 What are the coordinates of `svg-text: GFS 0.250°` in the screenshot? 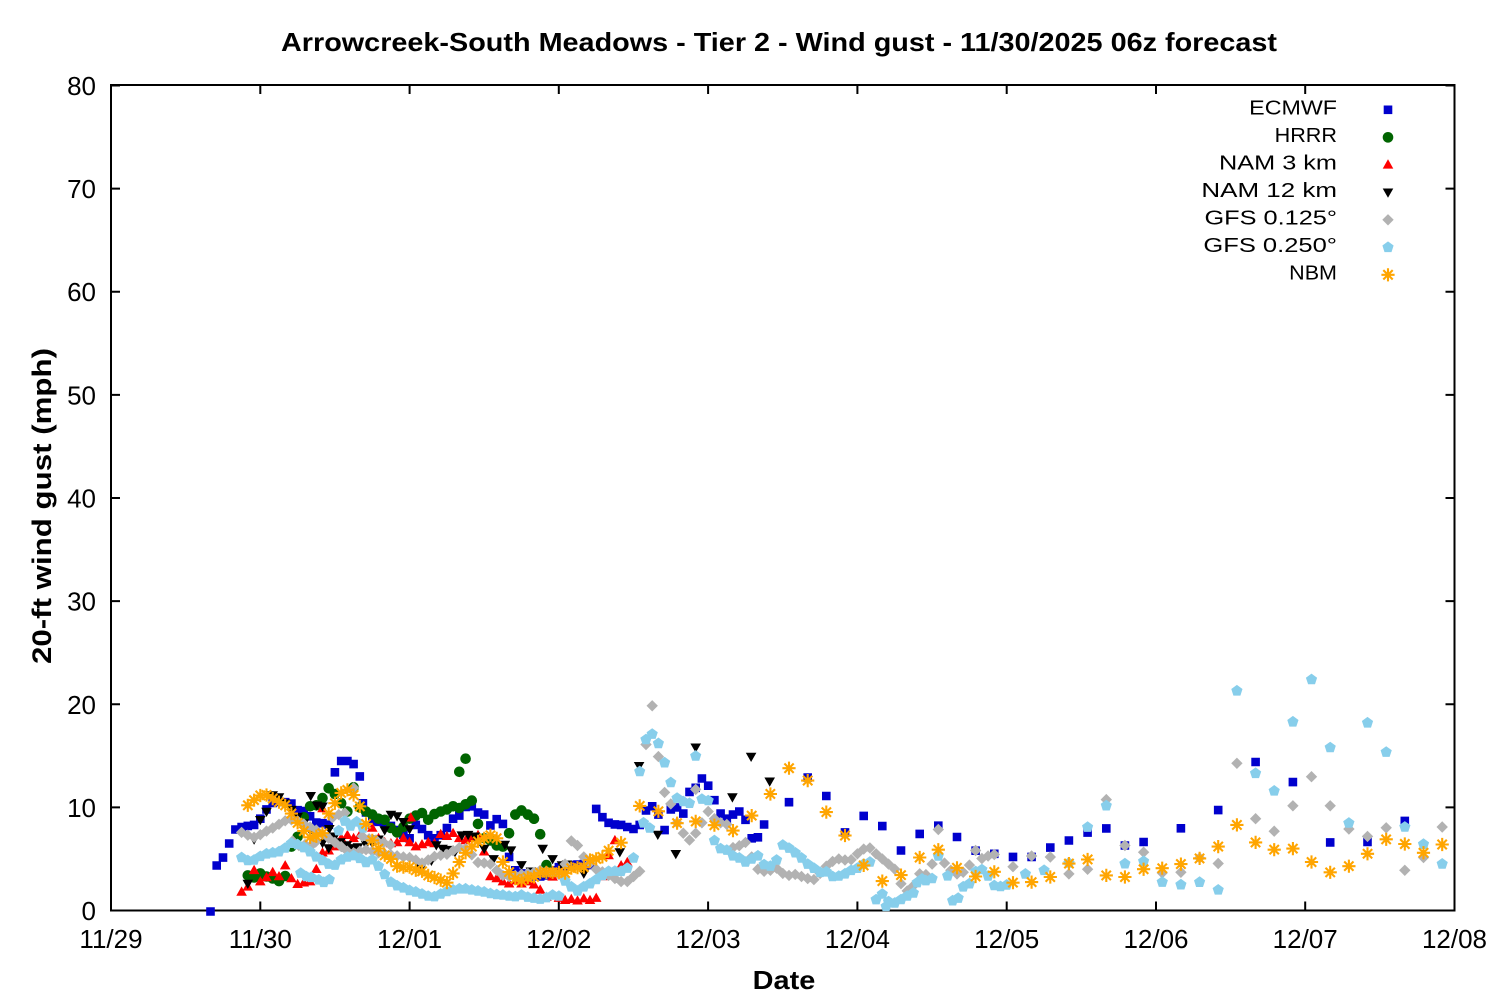 It's located at (1270, 246).